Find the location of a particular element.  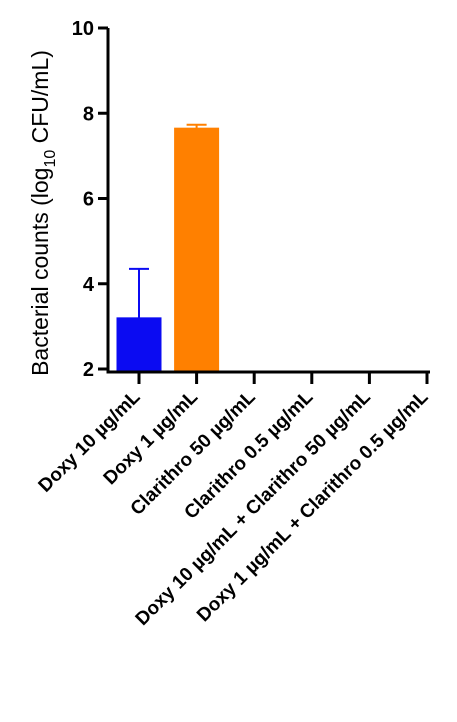

y-tick-label: 10 is located at coordinates (83, 29).